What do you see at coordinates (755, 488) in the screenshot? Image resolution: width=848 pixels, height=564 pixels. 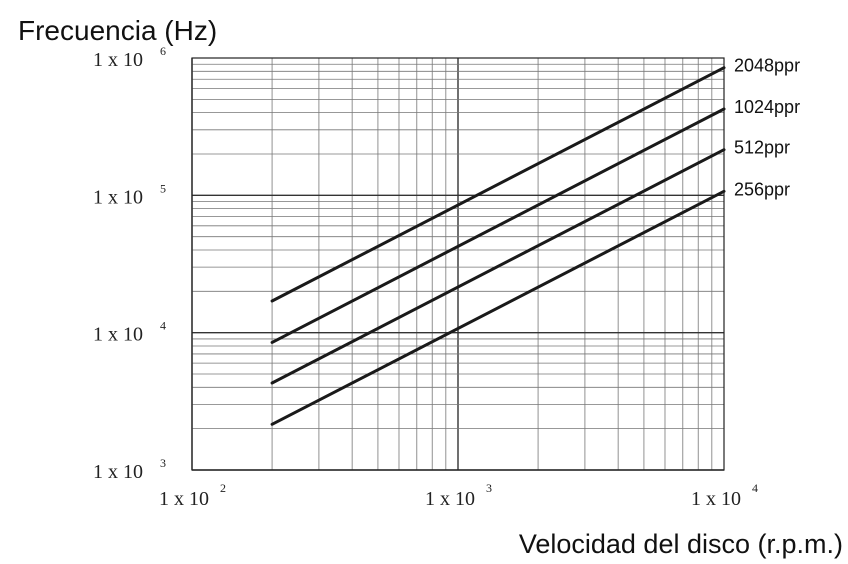 I see `x-tick-exponent: 4` at bounding box center [755, 488].